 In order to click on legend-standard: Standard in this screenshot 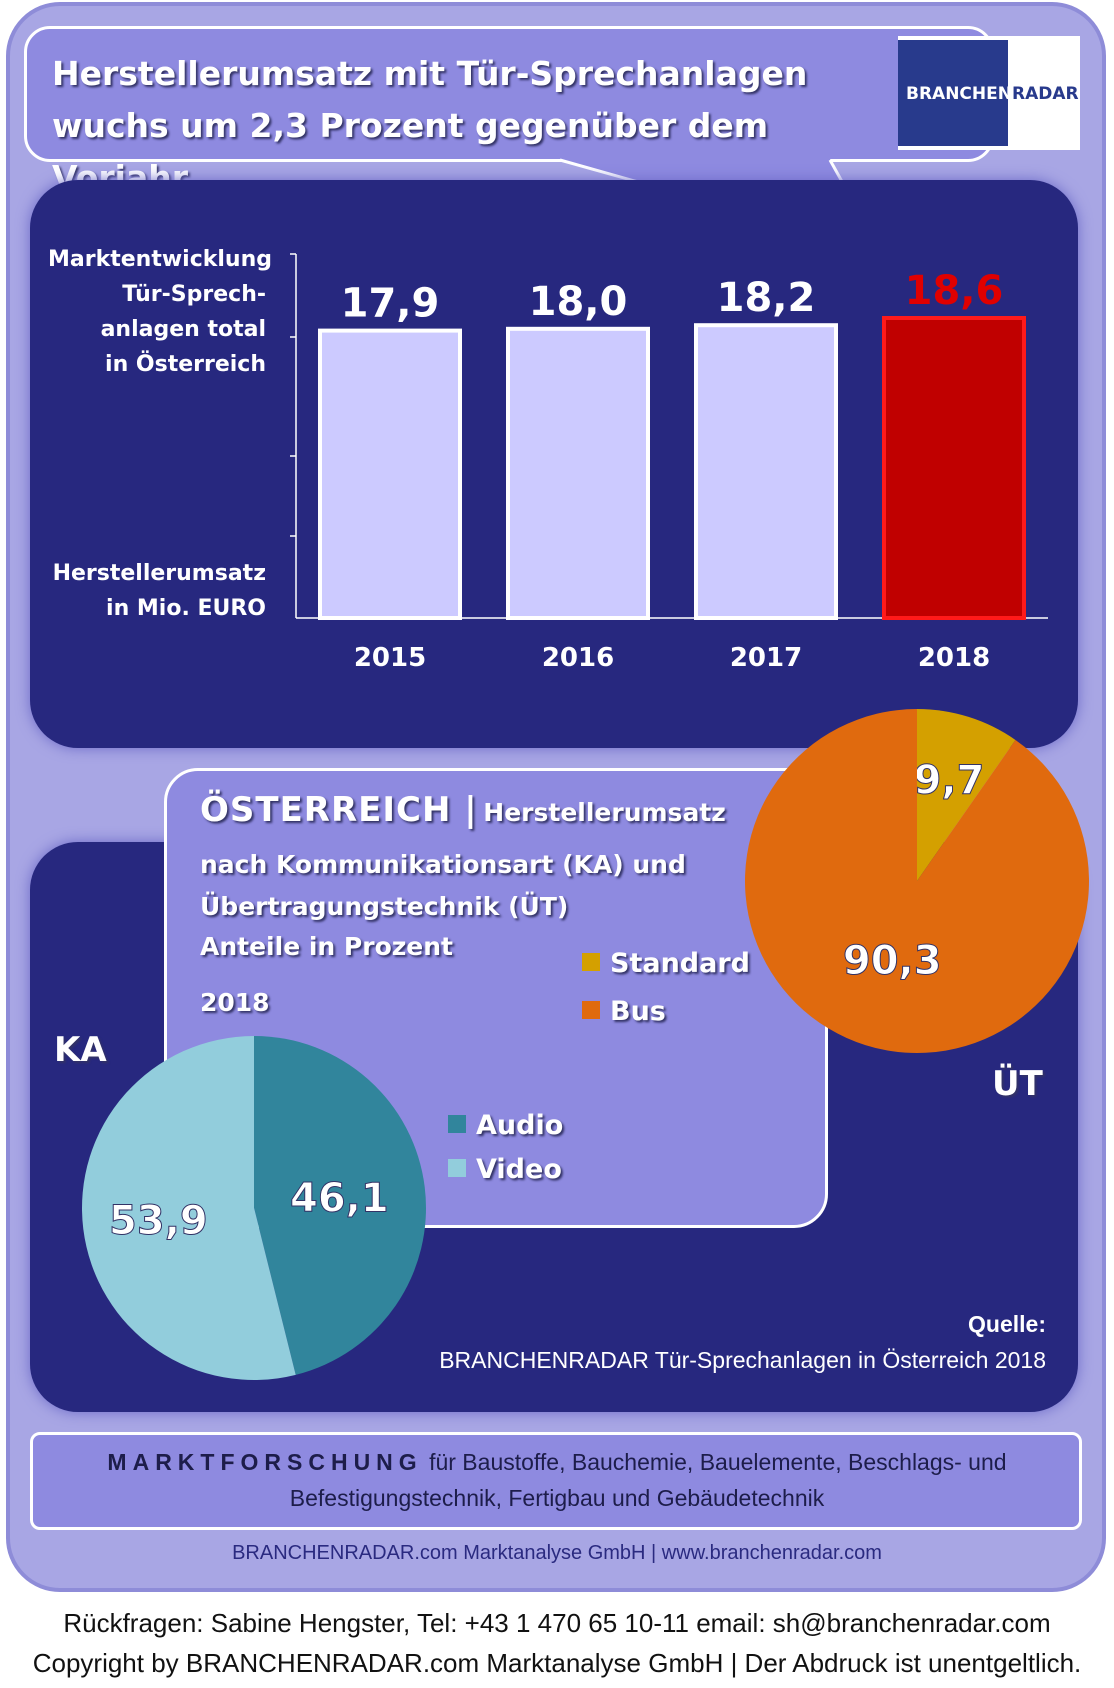, I will do `click(666, 963)`.